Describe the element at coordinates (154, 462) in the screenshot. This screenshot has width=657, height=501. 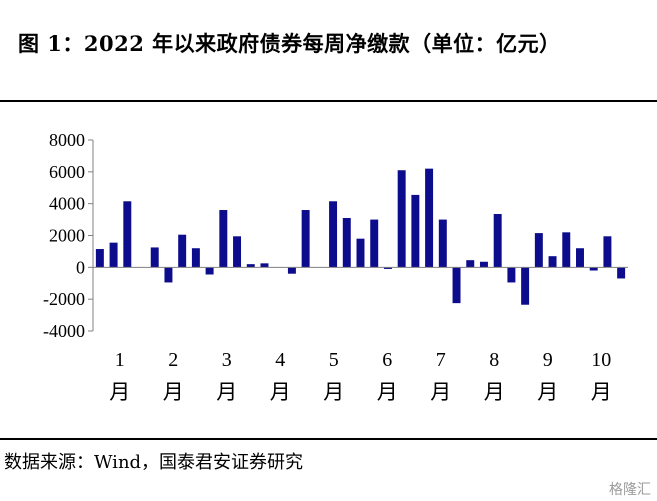
I see `source-note: 数据来源：Wind，国泰君安证券研究` at that location.